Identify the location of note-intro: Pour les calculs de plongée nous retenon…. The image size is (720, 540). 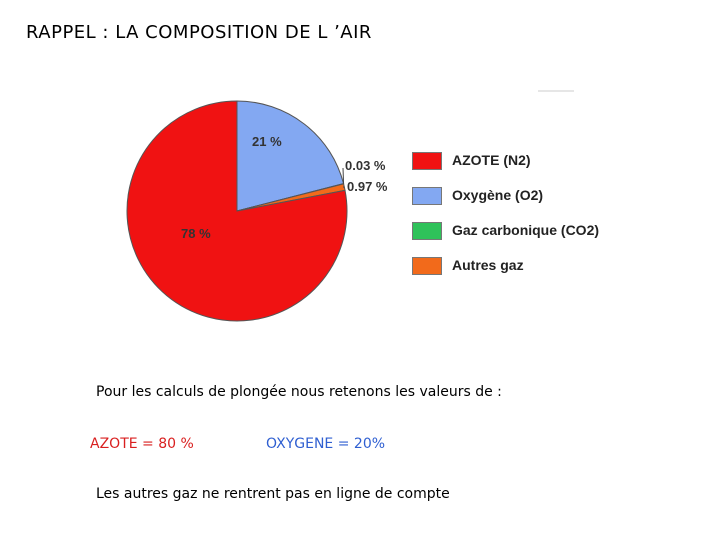
(299, 392).